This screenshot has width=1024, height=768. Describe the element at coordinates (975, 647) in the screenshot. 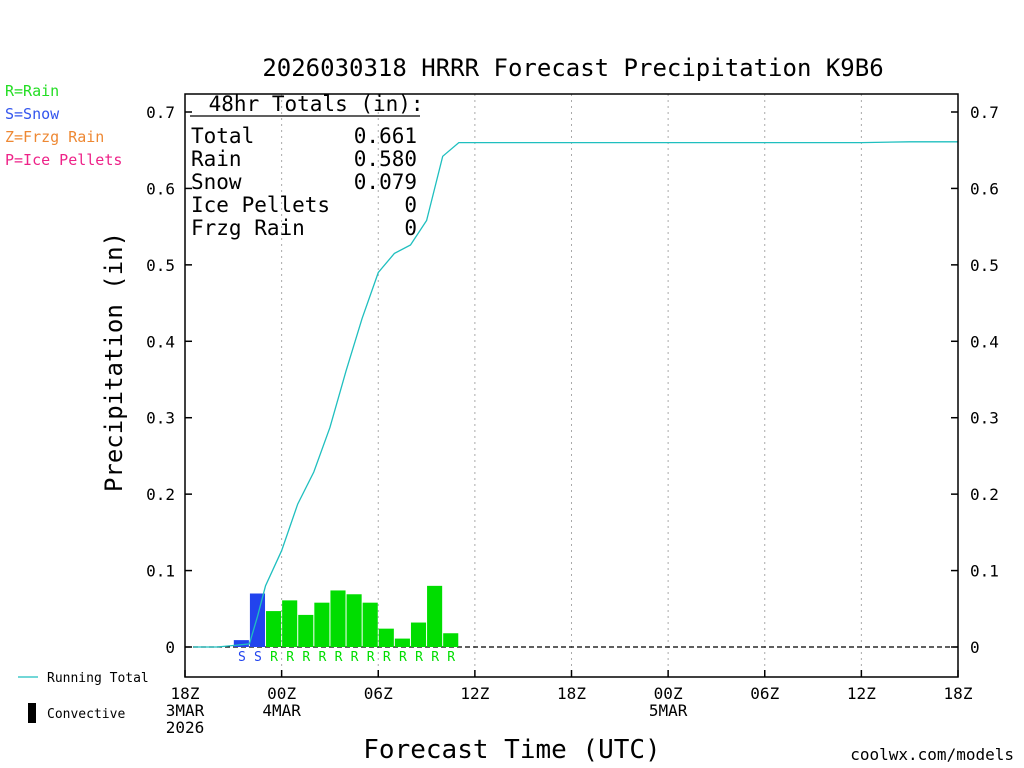

I see `y-tick-label-right: 0` at that location.